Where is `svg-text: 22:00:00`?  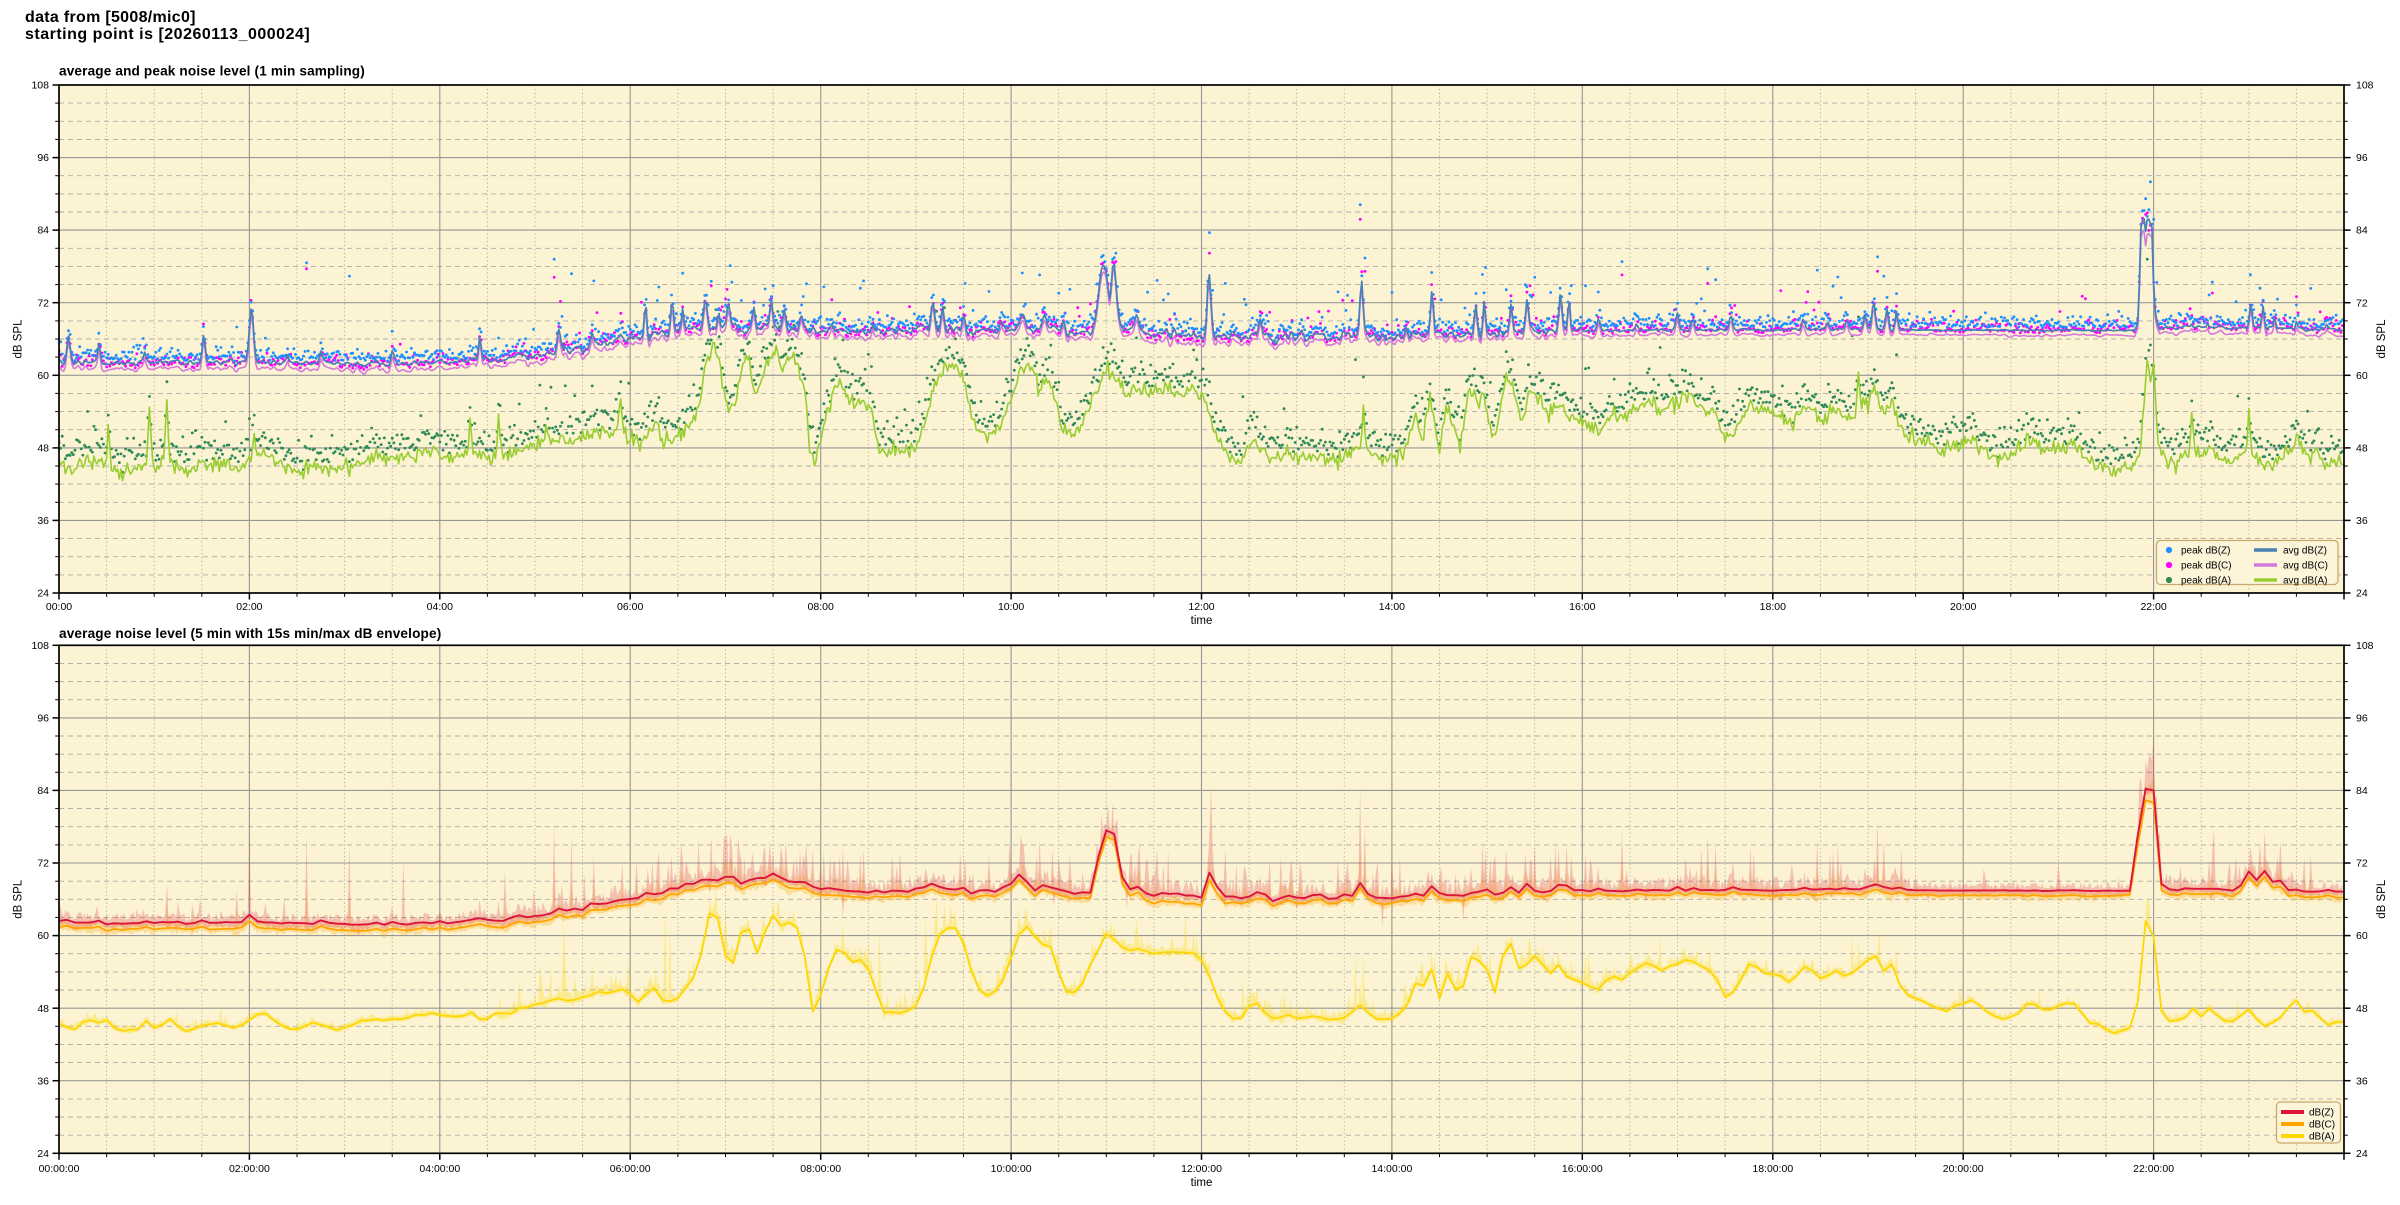 svg-text: 22:00:00 is located at coordinates (2153, 1169).